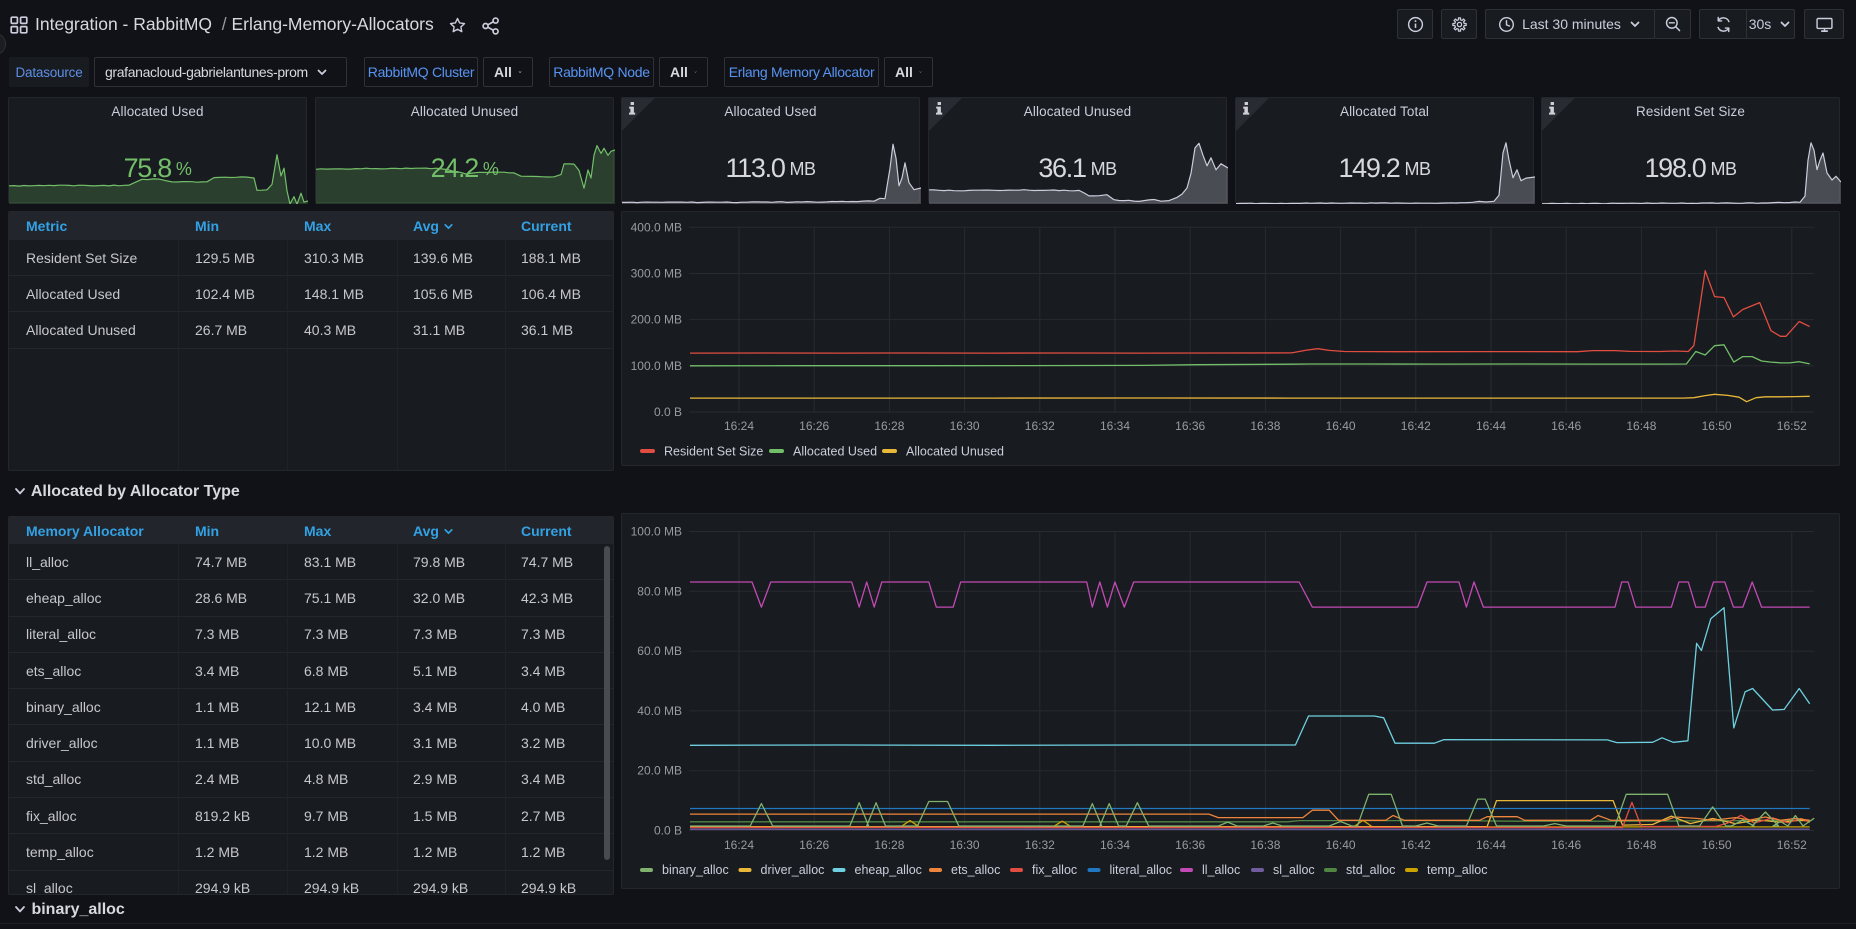 Image resolution: width=1856 pixels, height=929 pixels. Describe the element at coordinates (793, 870) in the screenshot. I see `svg-text: driver_alloc` at that location.